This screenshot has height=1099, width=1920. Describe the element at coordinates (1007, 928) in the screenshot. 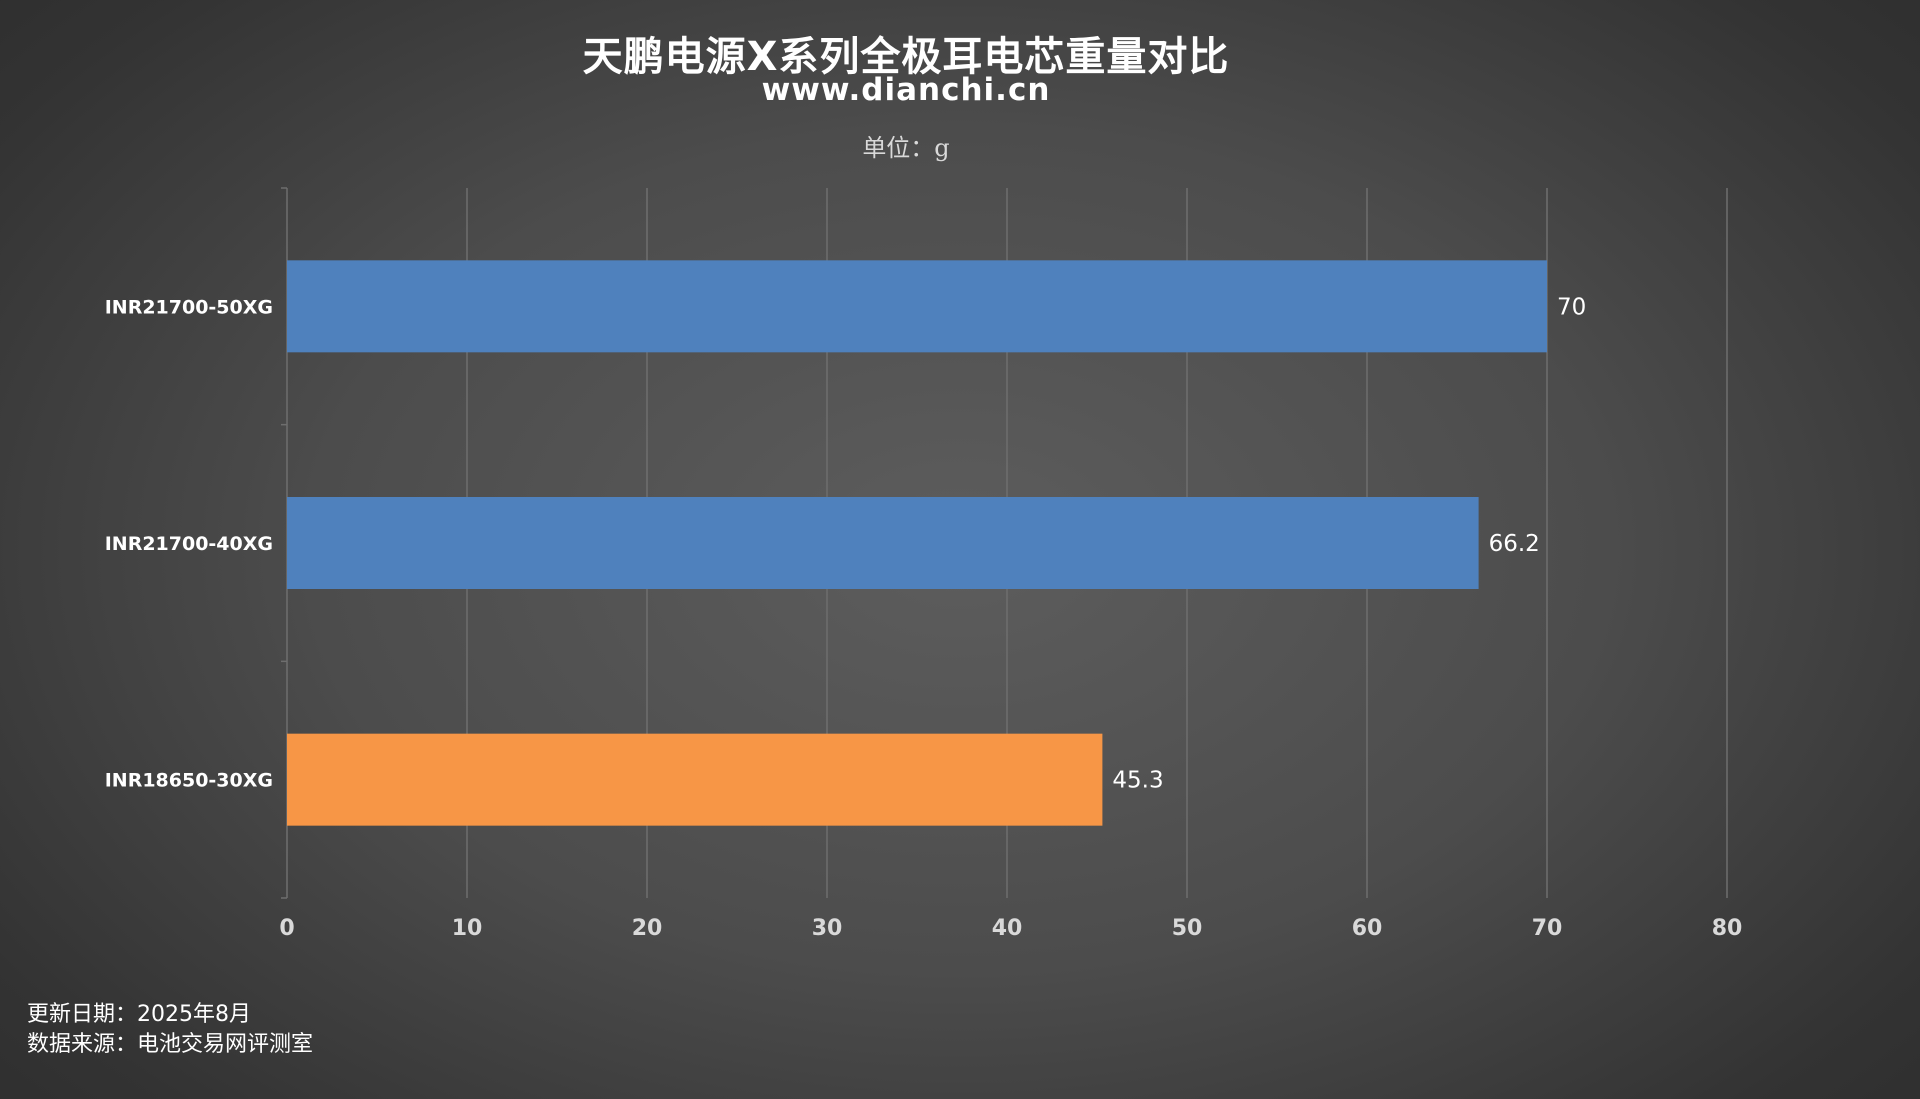

I see `x-tick-label: 40` at that location.